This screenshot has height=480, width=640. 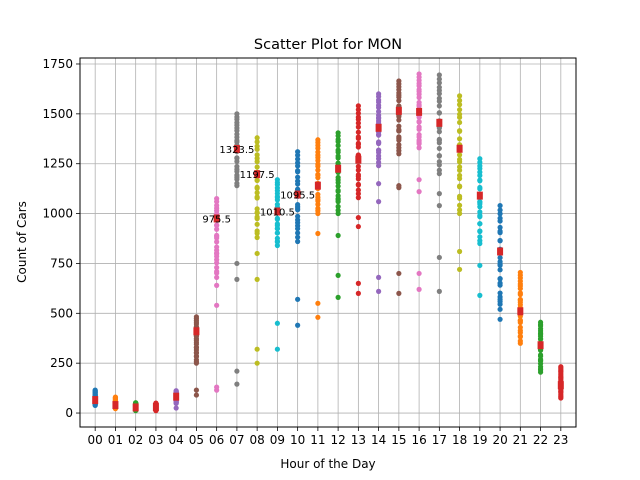 I want to click on x-tick-label: 20, so click(x=499, y=440).